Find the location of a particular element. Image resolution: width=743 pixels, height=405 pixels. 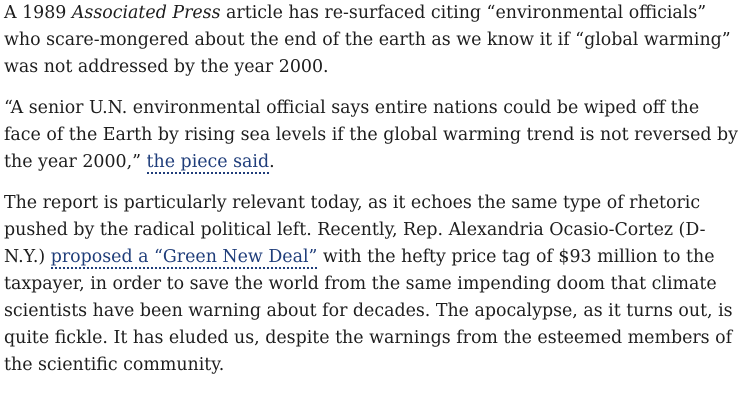

the-piece-said-link: the piece said is located at coordinates (208, 163).